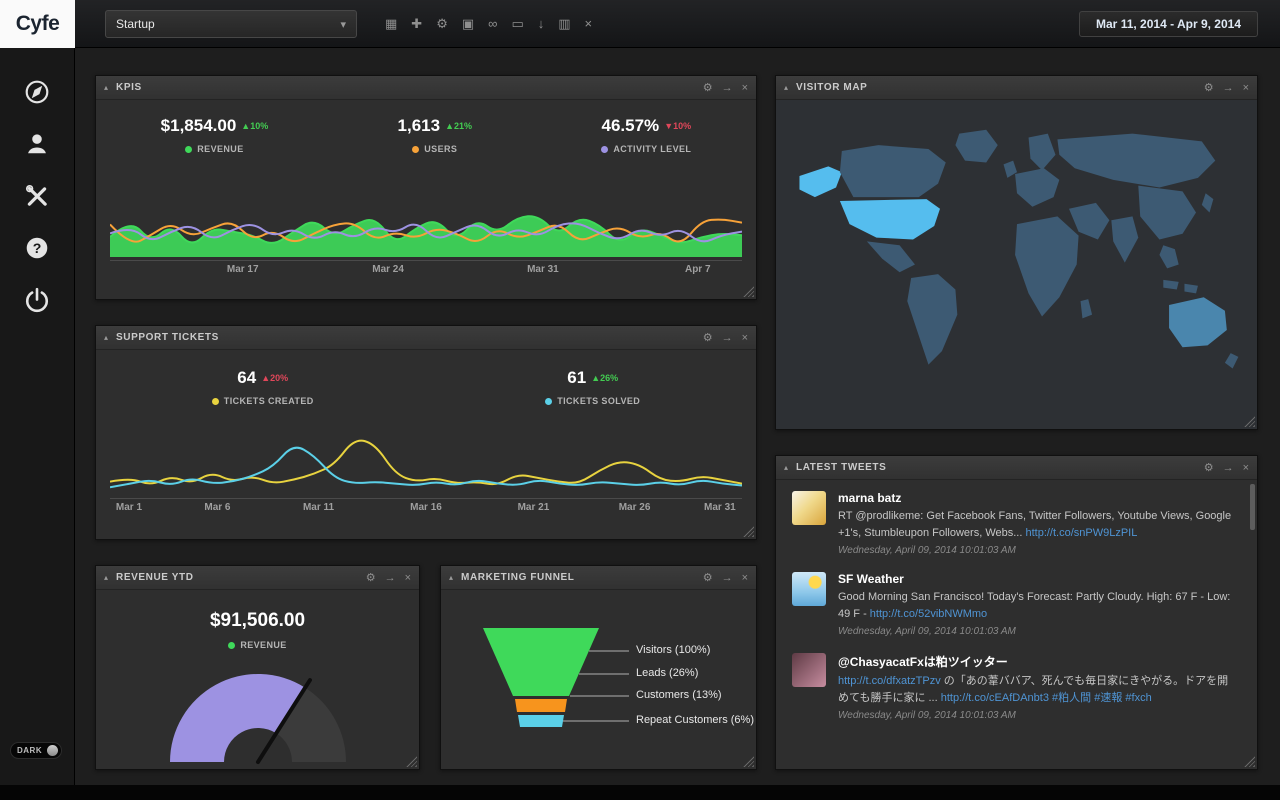 This screenshot has height=800, width=1280. What do you see at coordinates (275, 378) in the screenshot?
I see `metric-delta: ▲20%` at bounding box center [275, 378].